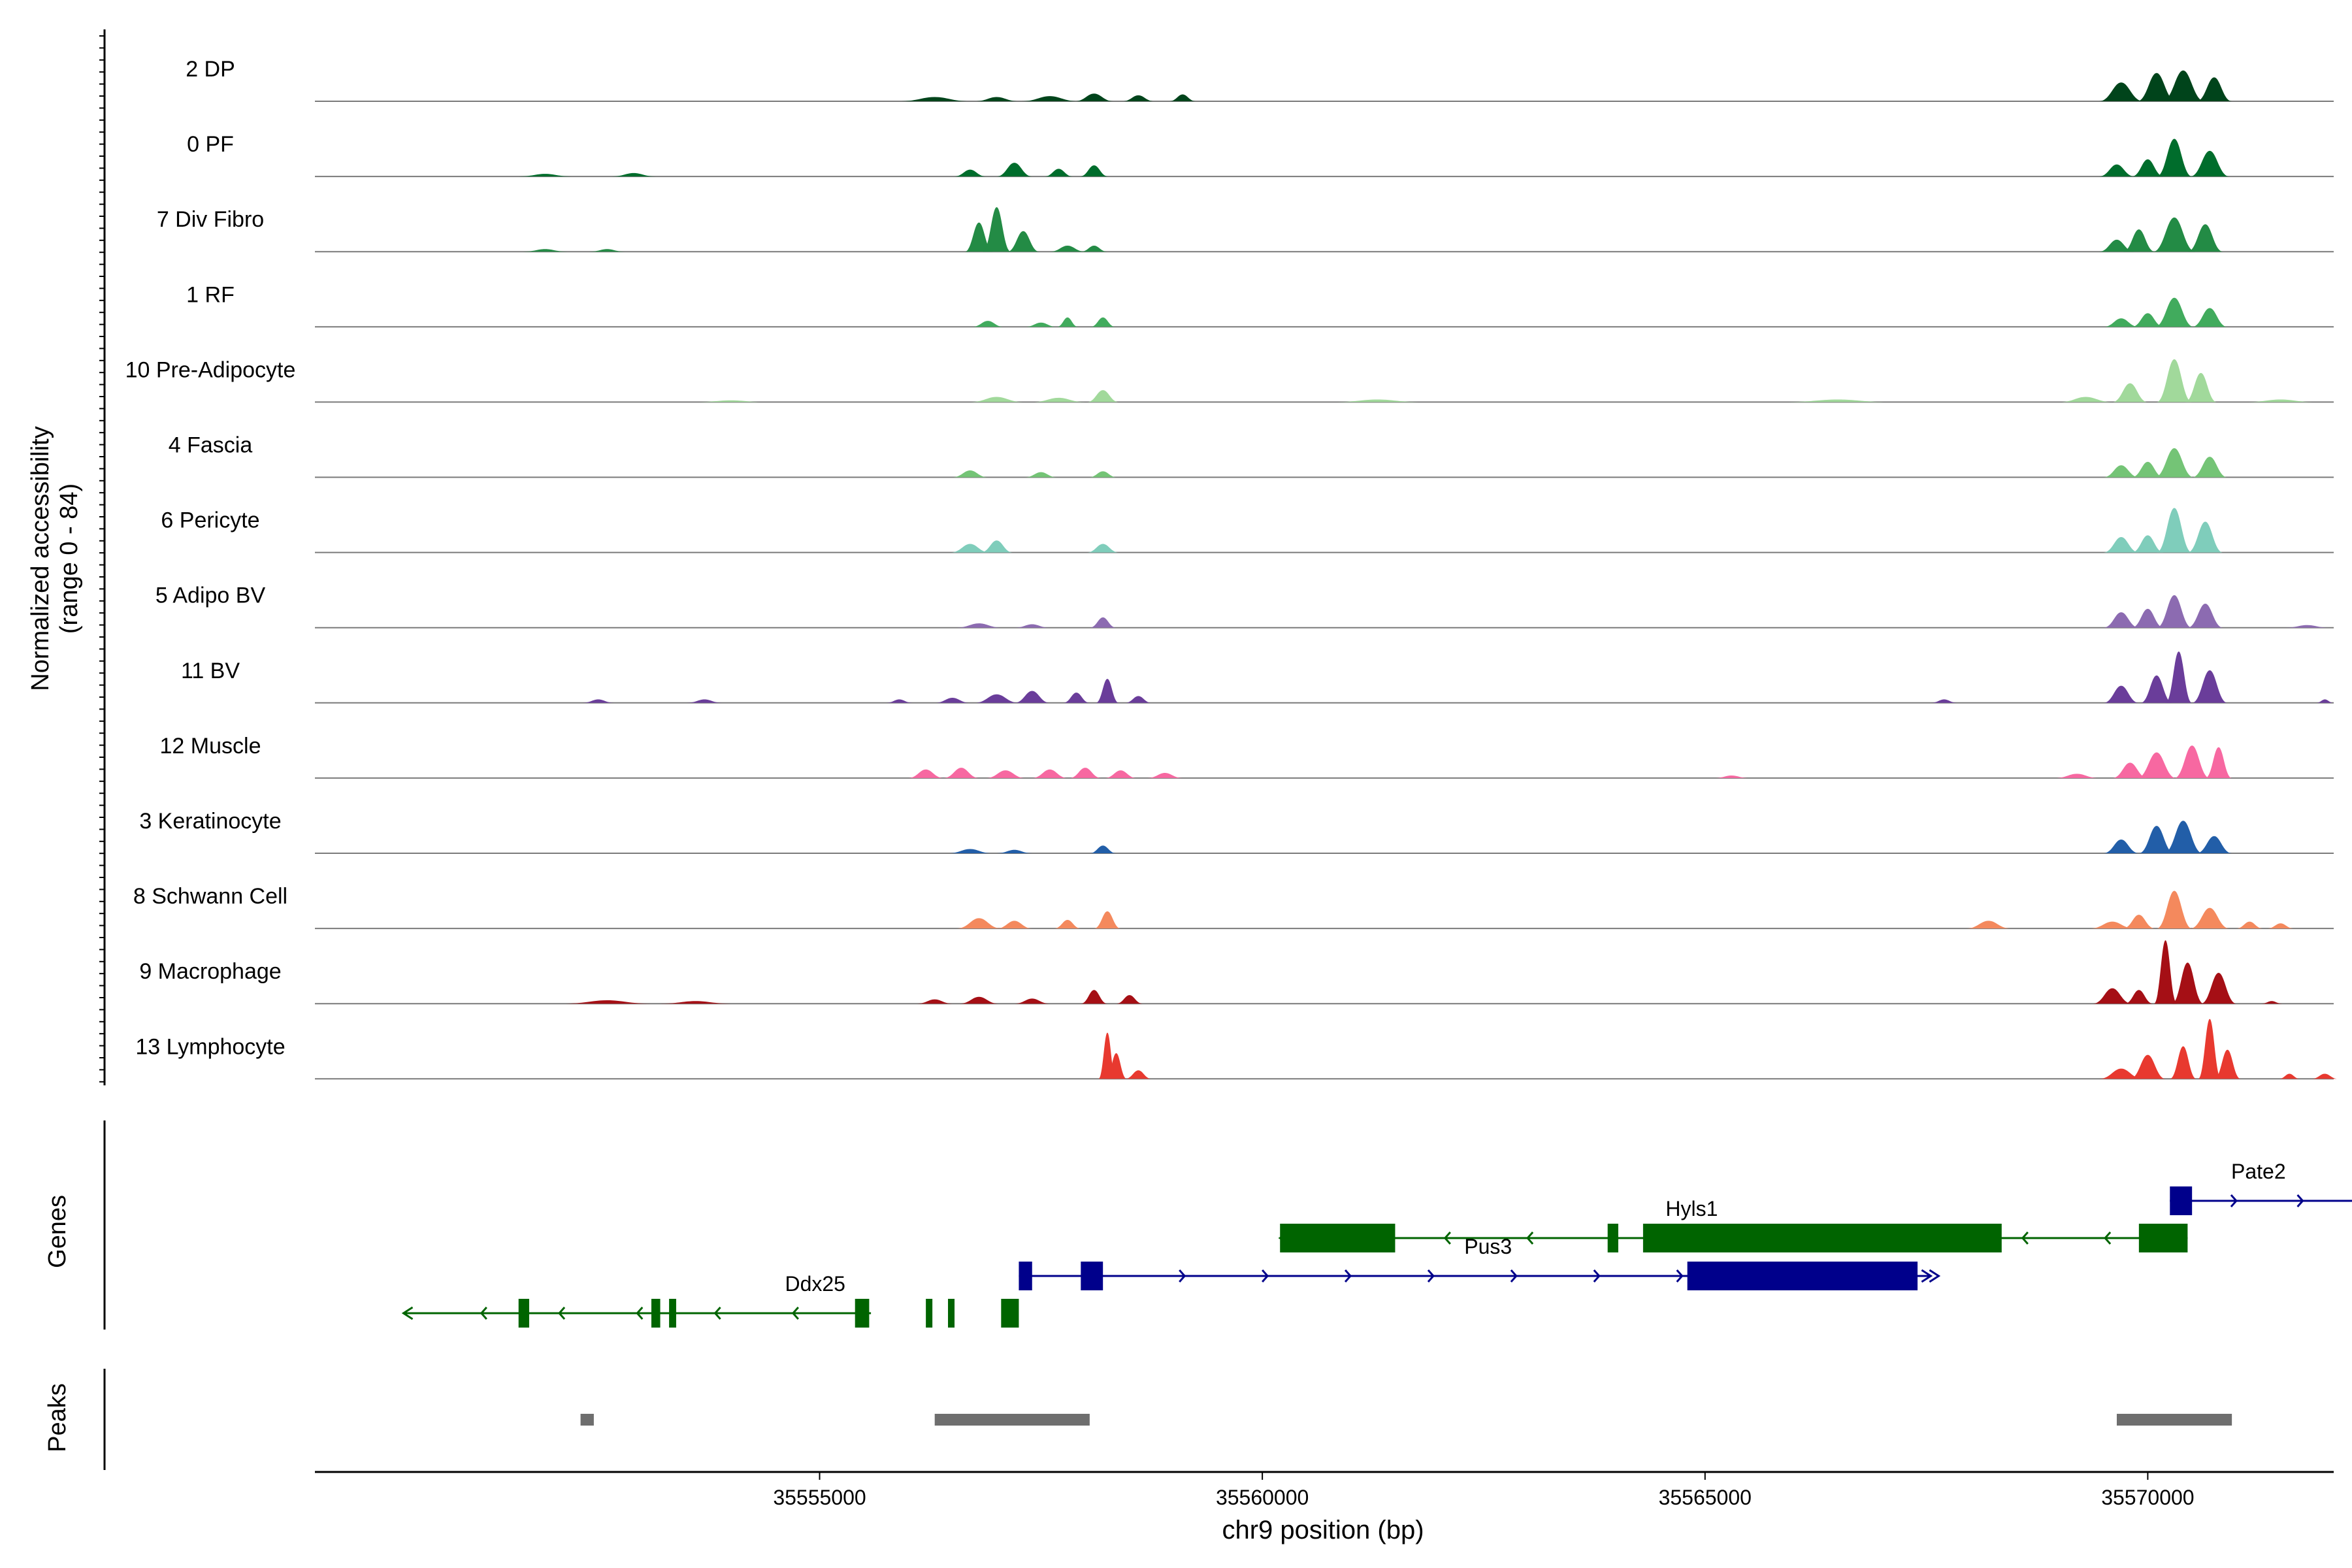 This screenshot has height=1568, width=2352. What do you see at coordinates (210, 896) in the screenshot?
I see `track-label: 8 Schwann Cell` at bounding box center [210, 896].